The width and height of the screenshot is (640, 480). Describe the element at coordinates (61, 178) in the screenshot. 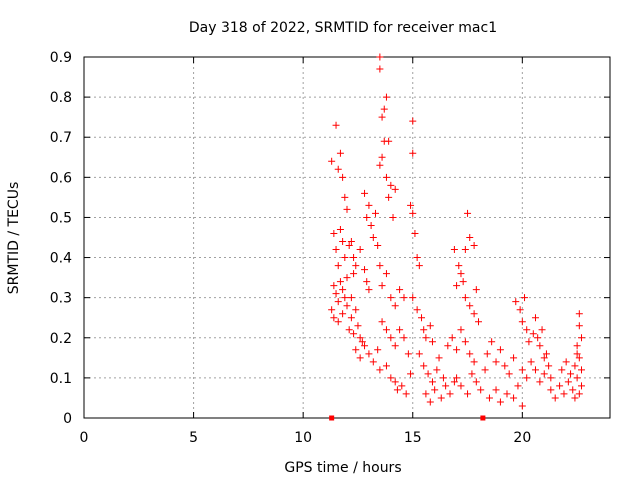

I see `y-tick-label: 0.6` at that location.